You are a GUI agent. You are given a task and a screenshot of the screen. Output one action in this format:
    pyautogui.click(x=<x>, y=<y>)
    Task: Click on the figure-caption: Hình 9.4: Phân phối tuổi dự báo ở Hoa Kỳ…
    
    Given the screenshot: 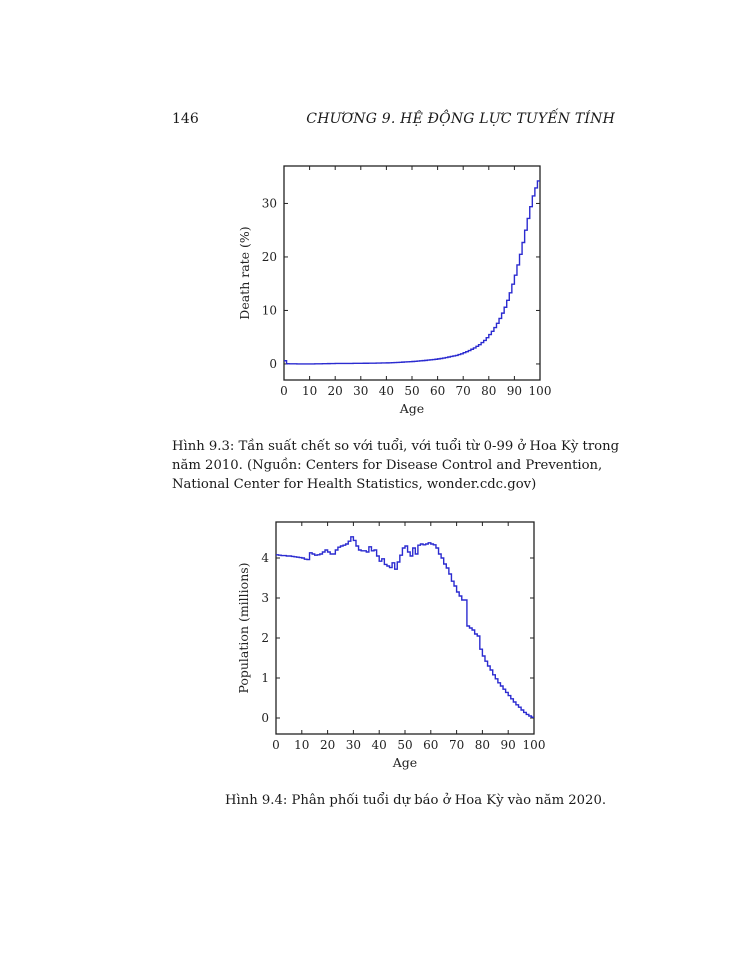 What is the action you would take?
    pyautogui.click(x=416, y=800)
    